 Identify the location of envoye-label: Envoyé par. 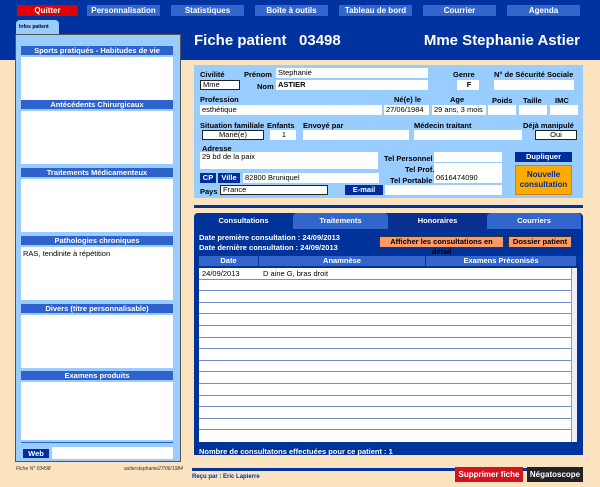
(323, 125).